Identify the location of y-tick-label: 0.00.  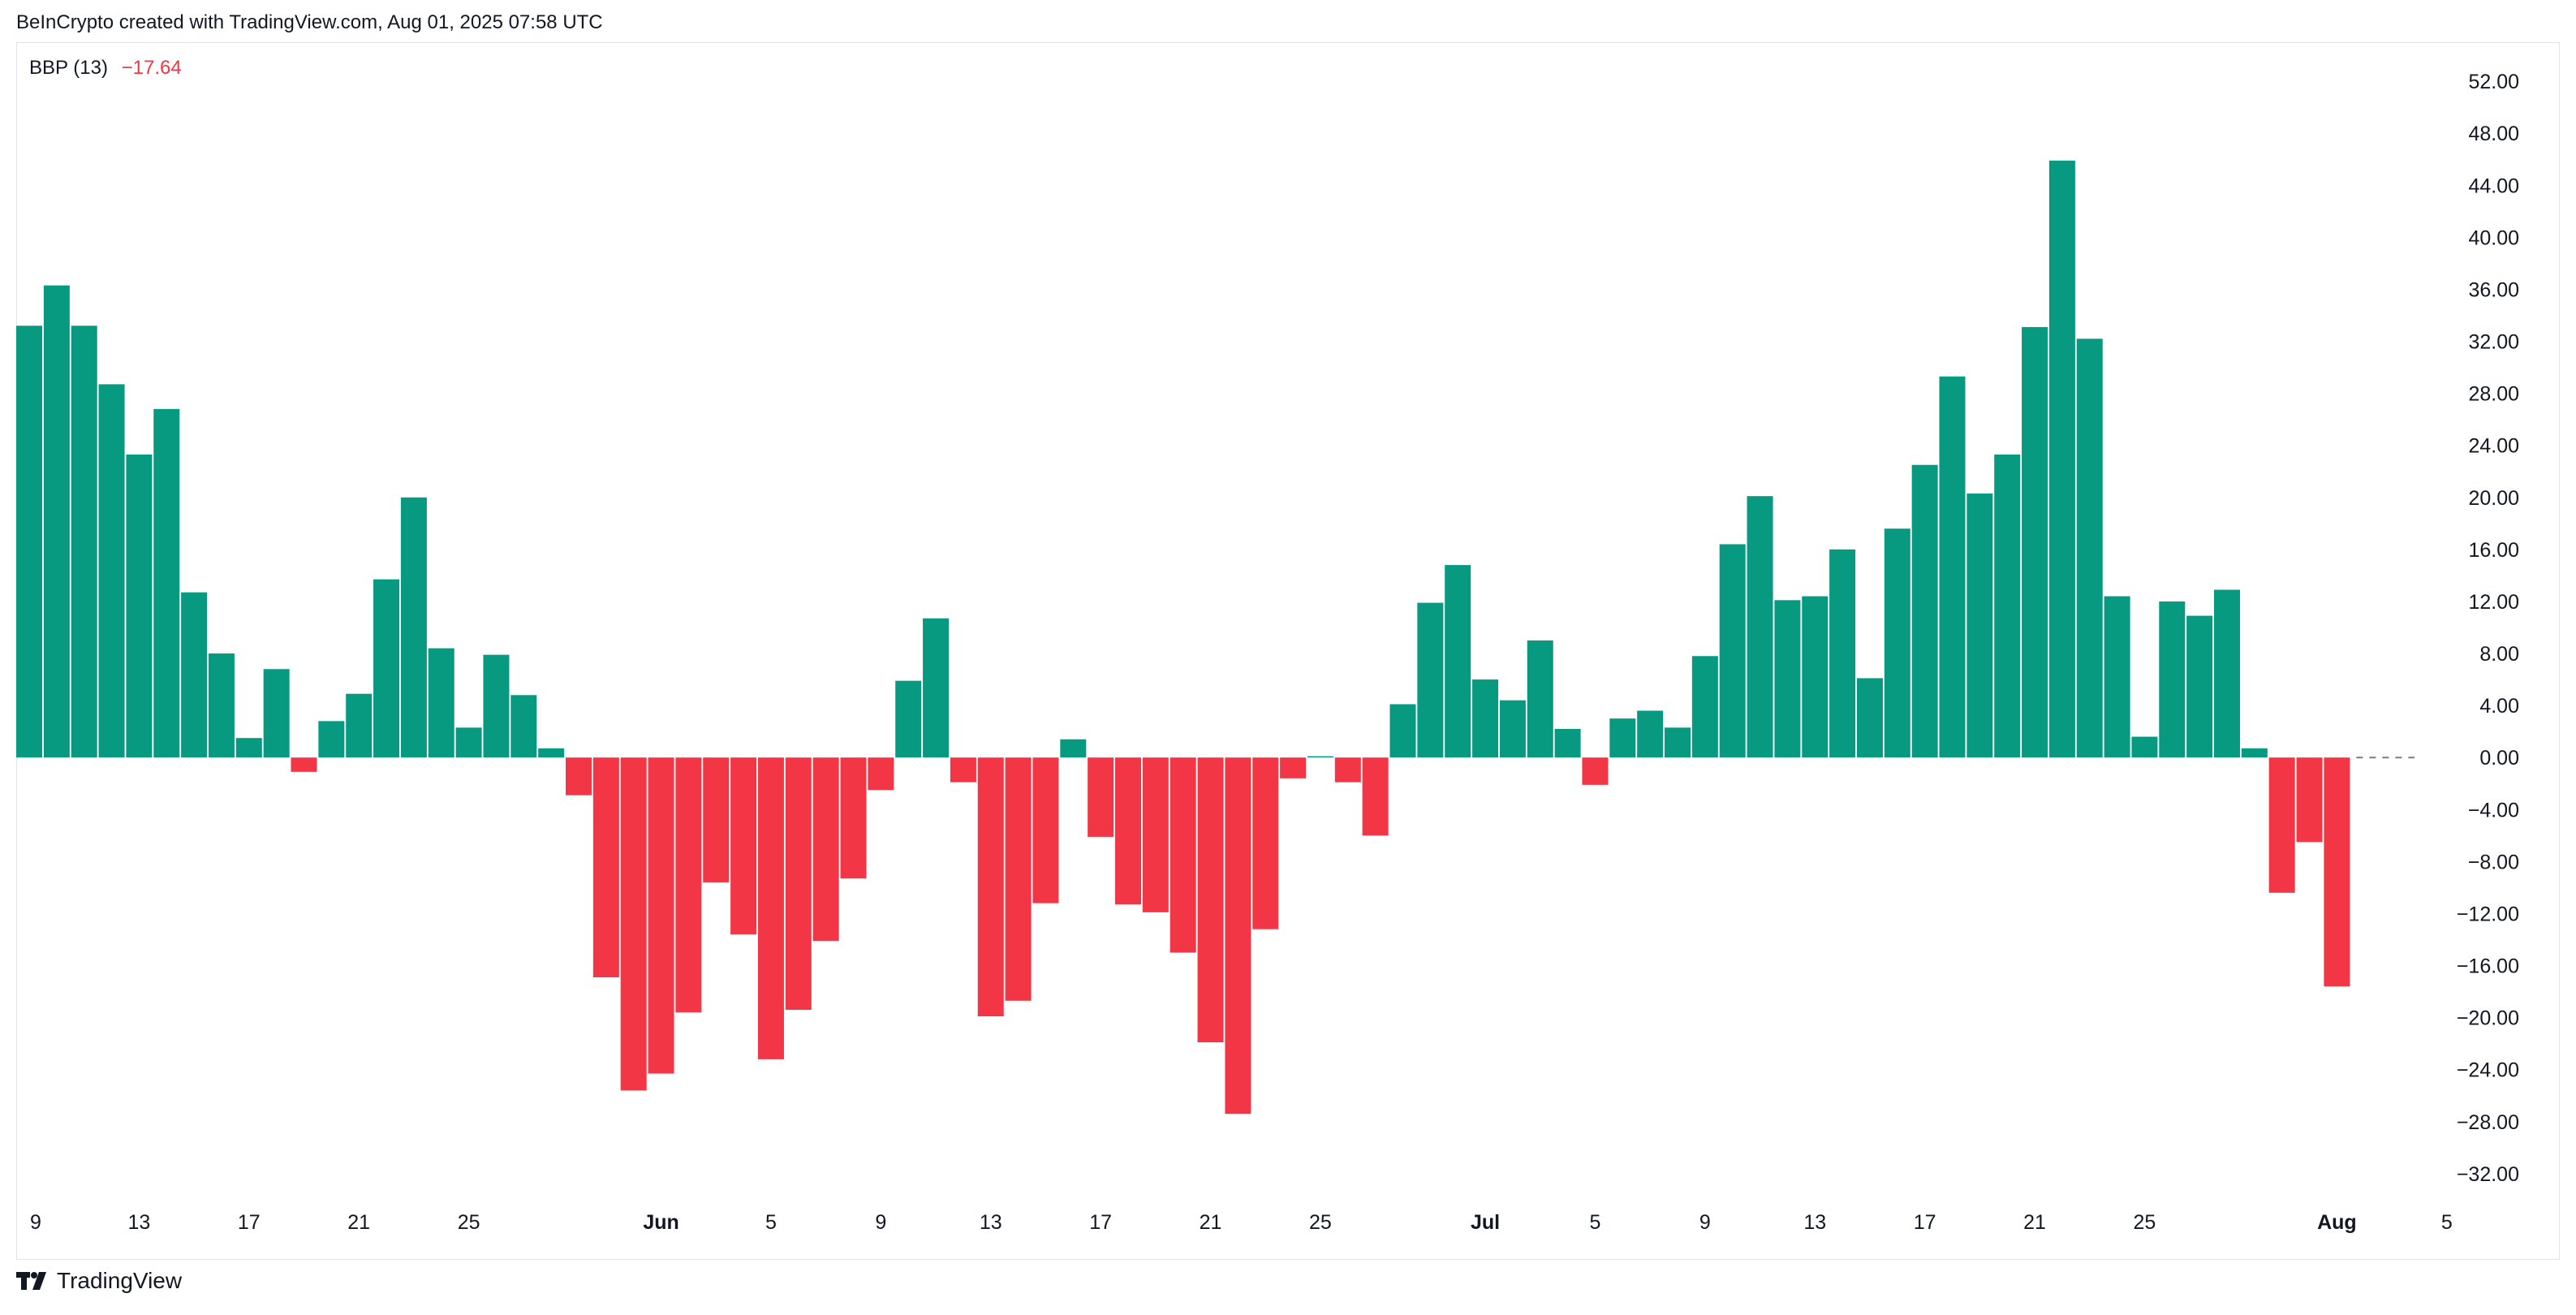
(2499, 759).